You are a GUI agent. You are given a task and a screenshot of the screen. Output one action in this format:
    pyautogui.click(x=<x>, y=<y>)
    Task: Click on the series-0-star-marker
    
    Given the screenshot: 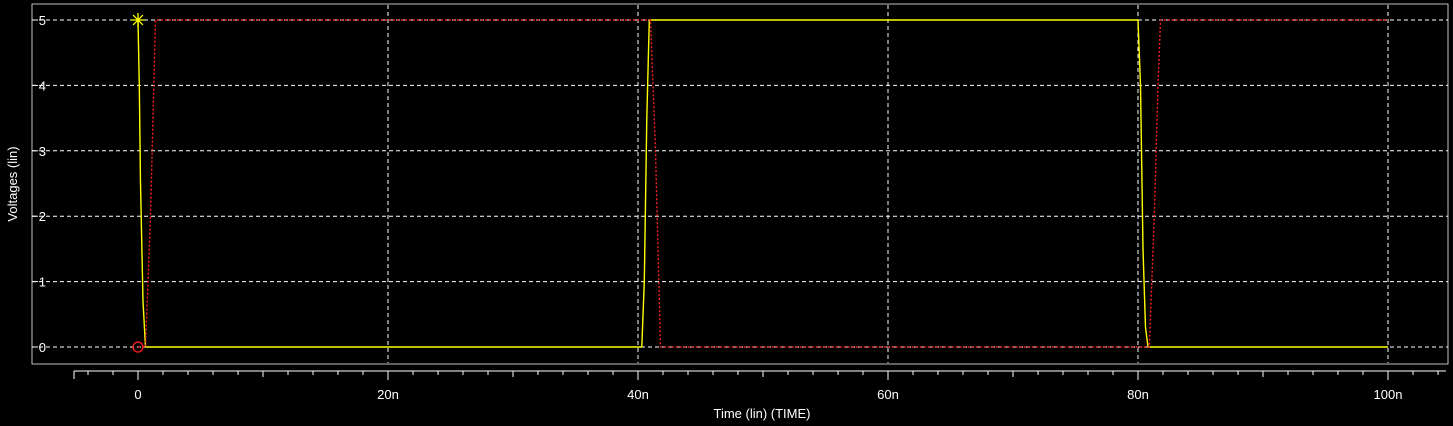 What is the action you would take?
    pyautogui.click(x=138, y=20)
    